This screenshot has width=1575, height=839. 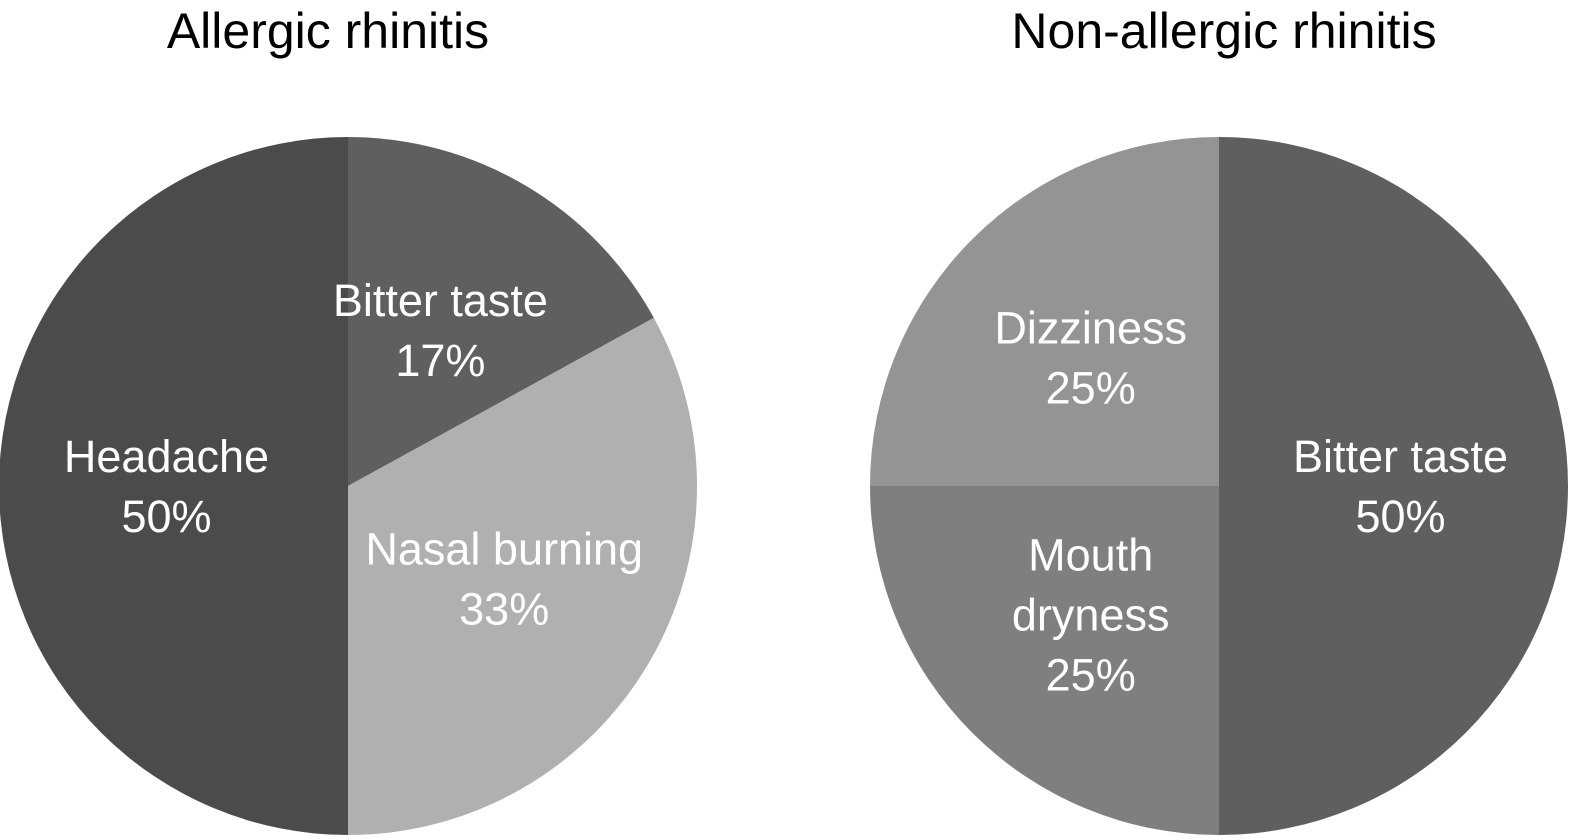 I want to click on pie-slice-mouth-dryness, so click(x=1044, y=660).